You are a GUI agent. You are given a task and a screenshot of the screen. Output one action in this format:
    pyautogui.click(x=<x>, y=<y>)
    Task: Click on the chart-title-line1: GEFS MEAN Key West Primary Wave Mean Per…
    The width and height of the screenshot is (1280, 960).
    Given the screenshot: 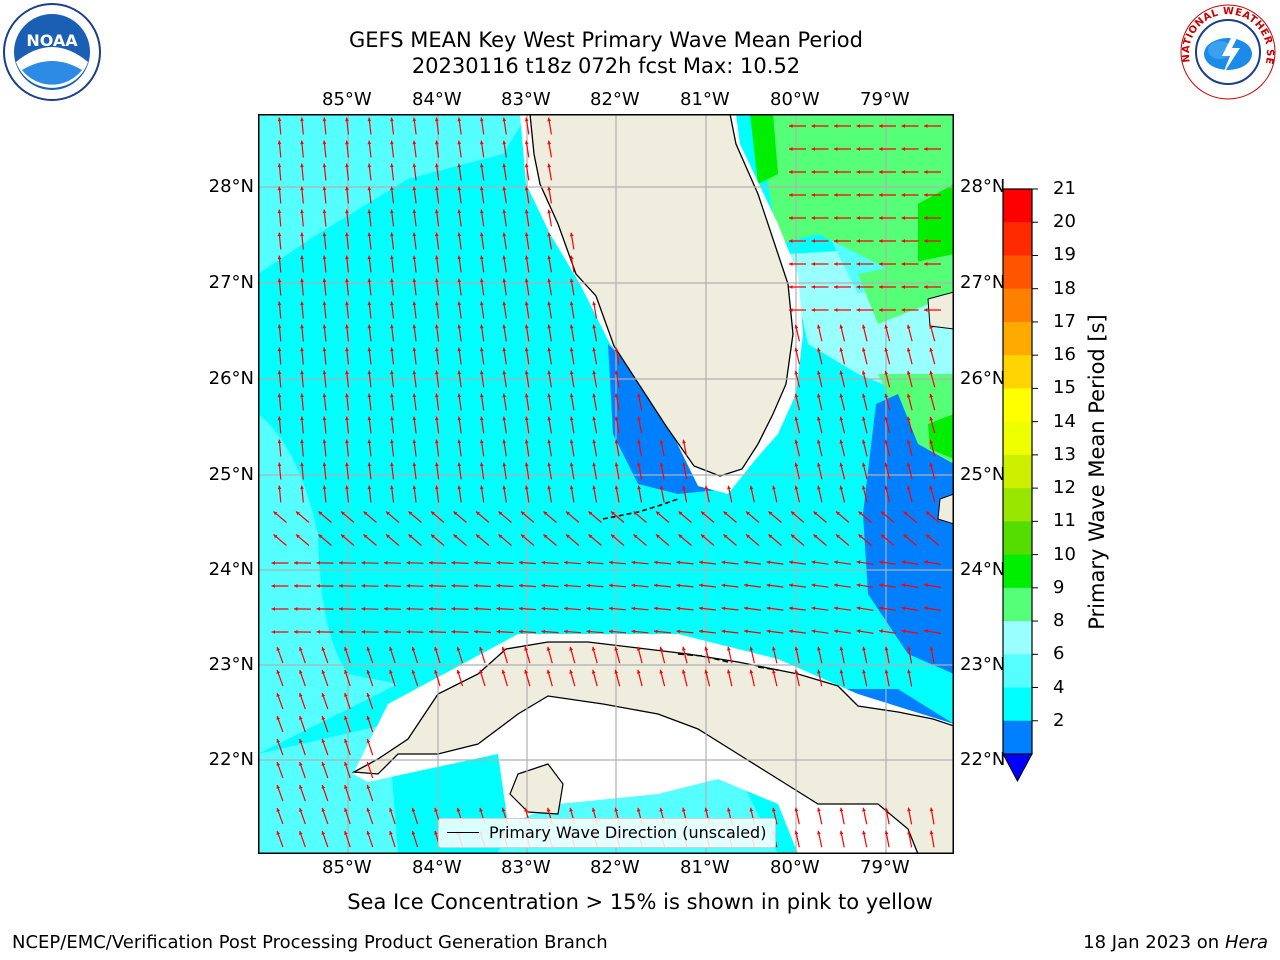 What is the action you would take?
    pyautogui.click(x=606, y=40)
    